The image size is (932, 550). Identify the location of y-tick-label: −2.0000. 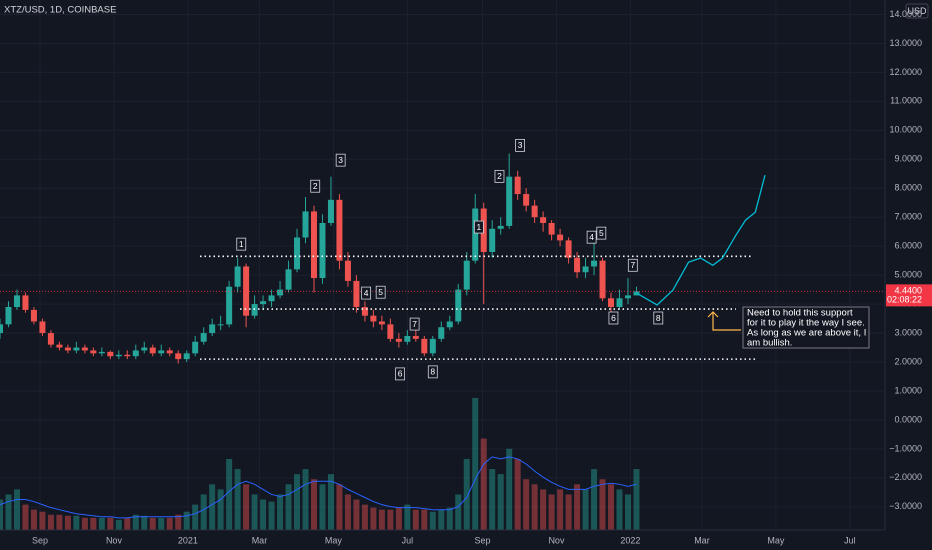
(905, 477).